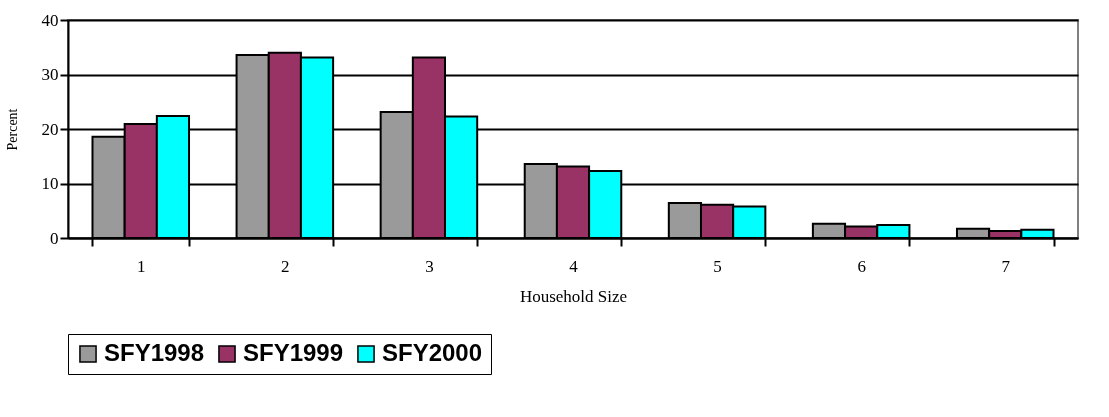 This screenshot has width=1109, height=417. What do you see at coordinates (574, 266) in the screenshot?
I see `x-tick-label: 4` at bounding box center [574, 266].